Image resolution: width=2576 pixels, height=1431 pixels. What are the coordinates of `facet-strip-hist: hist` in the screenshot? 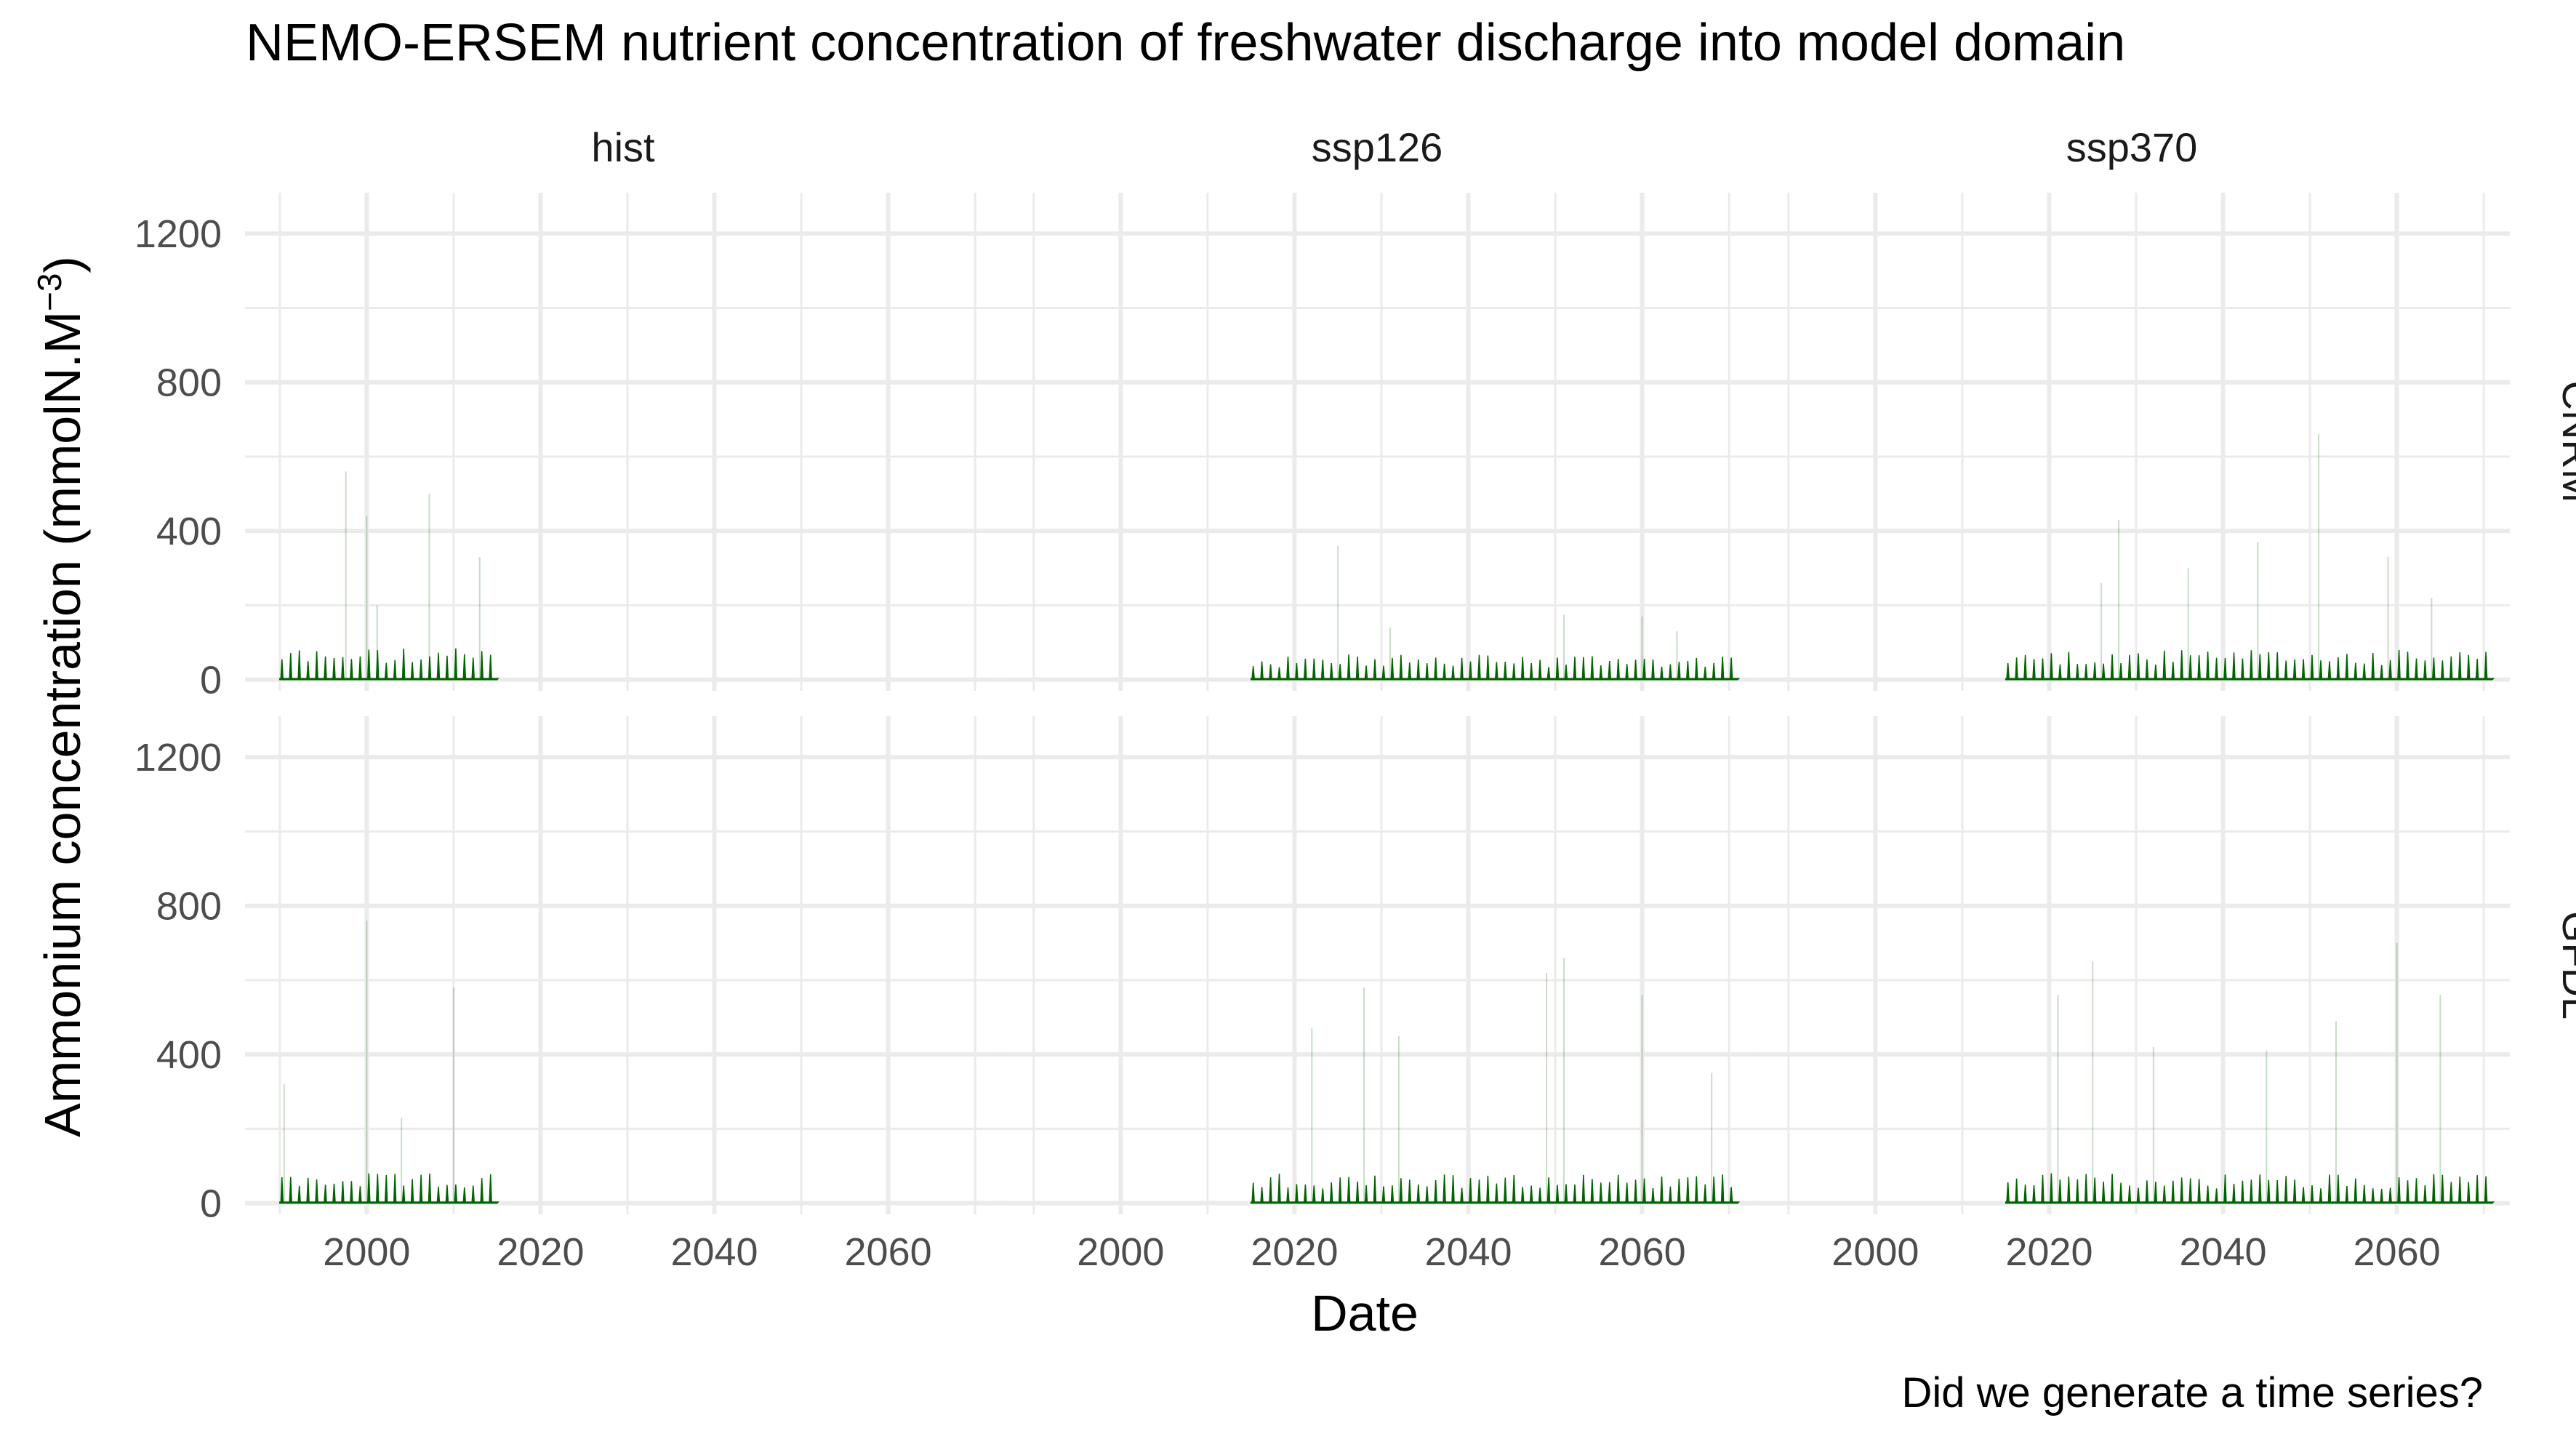 It's located at (623, 147).